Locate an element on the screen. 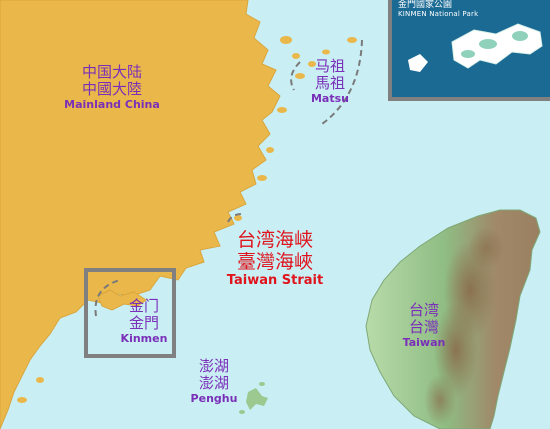 This screenshot has height=429, width=550. label-matsu: 马祖 馬祖 Matsu is located at coordinates (330, 81).